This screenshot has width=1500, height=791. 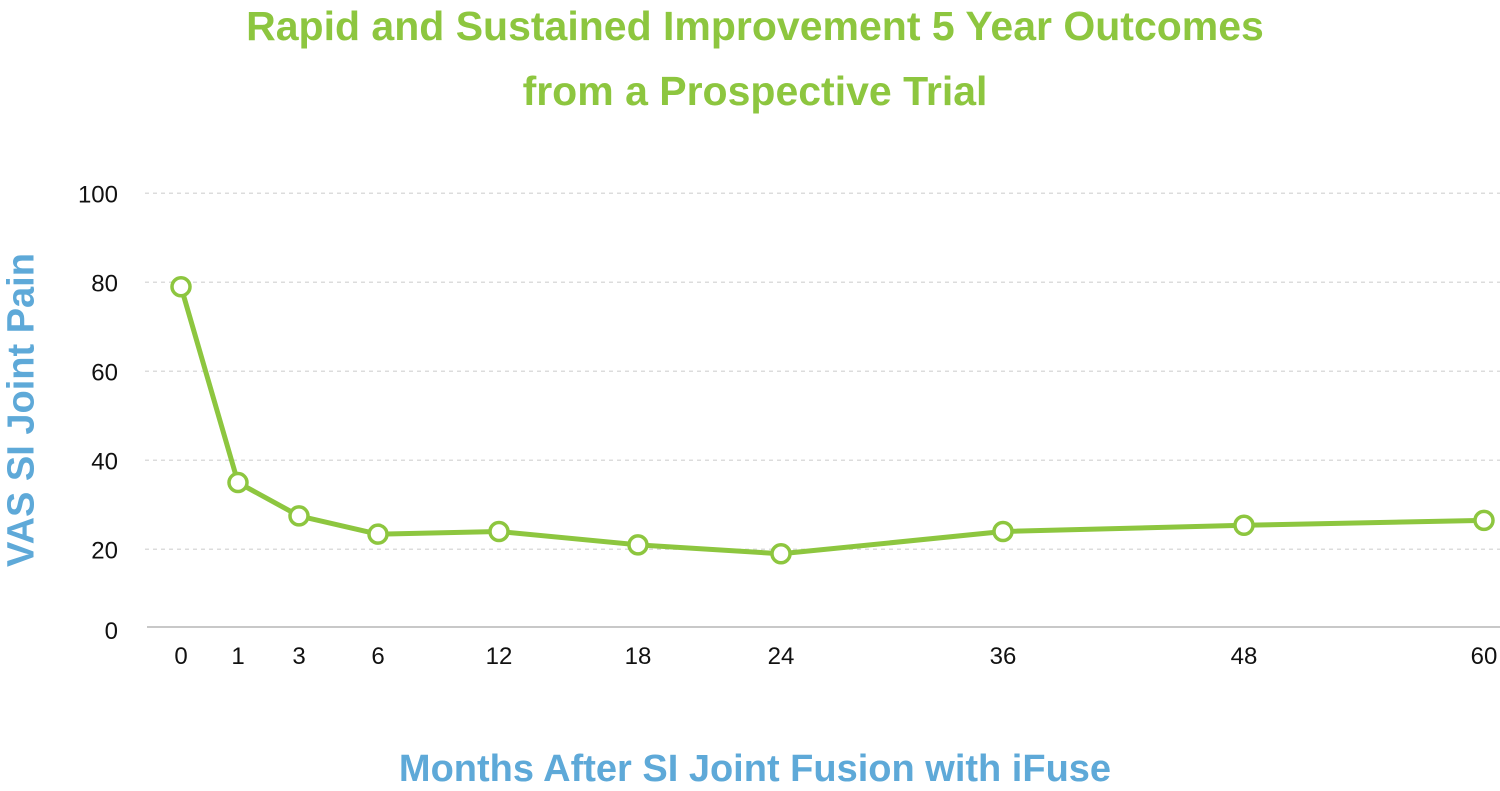 I want to click on y-tick-label: 40, so click(x=104, y=461).